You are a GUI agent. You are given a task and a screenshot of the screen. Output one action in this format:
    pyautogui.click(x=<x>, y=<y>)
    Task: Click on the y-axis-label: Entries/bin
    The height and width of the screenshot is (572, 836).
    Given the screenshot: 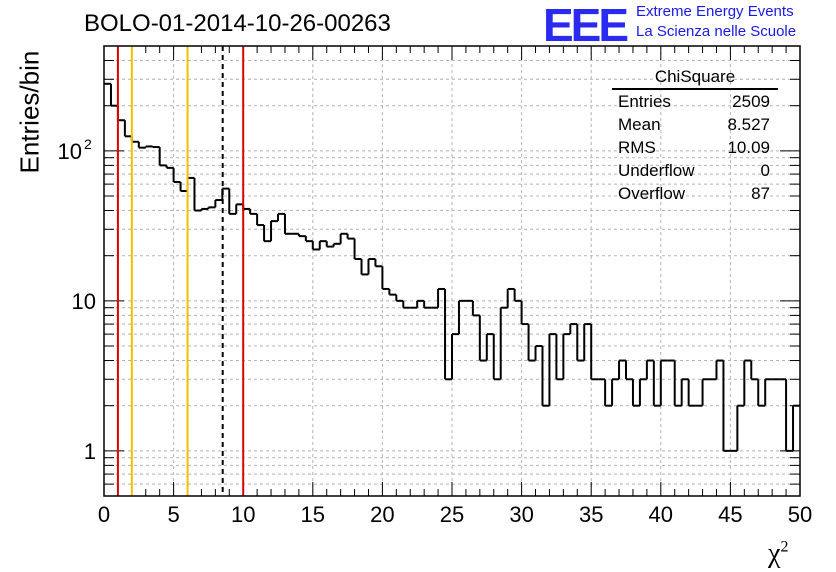 What is the action you would take?
    pyautogui.click(x=29, y=112)
    